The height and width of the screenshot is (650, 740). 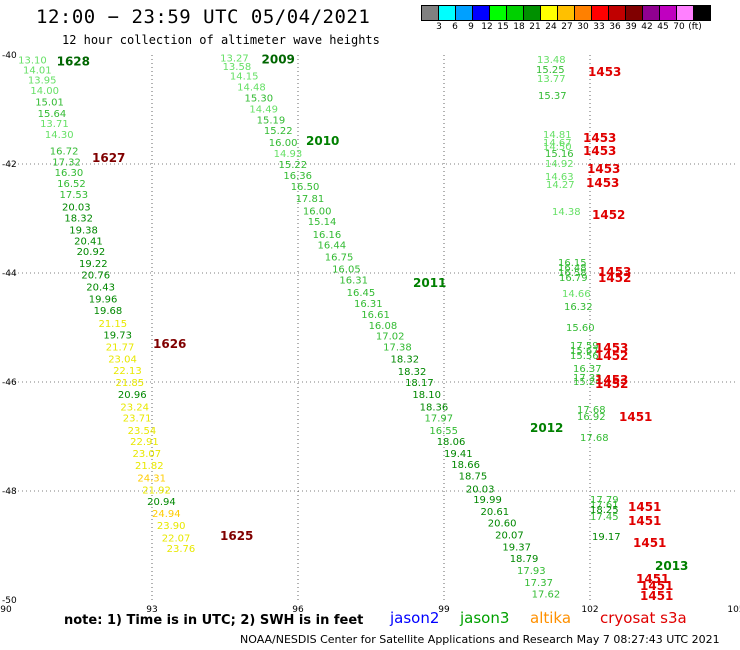 What do you see at coordinates (519, 27) in the screenshot?
I see `legend-label: 18` at bounding box center [519, 27].